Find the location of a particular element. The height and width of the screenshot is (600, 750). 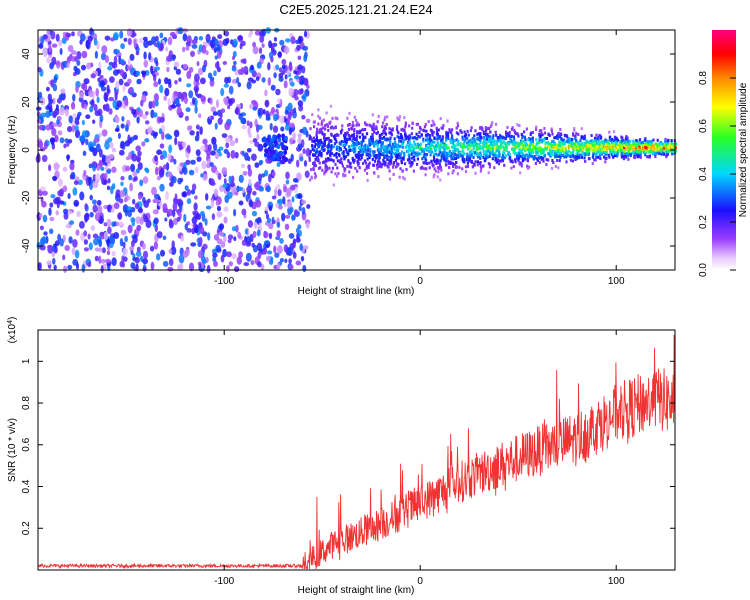

x-tick-label: -100 is located at coordinates (224, 581).